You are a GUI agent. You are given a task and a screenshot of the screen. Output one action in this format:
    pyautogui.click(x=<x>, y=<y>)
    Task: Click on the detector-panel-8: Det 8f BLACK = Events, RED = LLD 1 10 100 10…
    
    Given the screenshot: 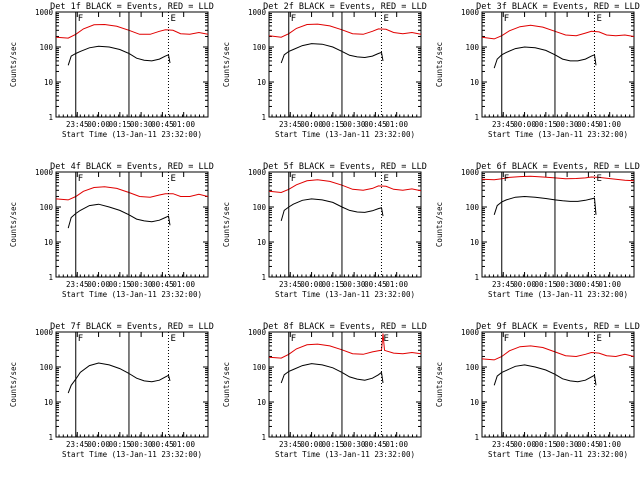 What is the action you would take?
    pyautogui.click(x=324, y=390)
    